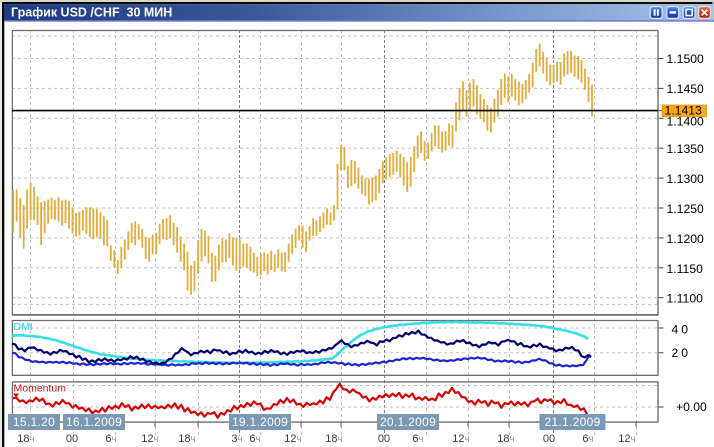 The width and height of the screenshot is (714, 447). What do you see at coordinates (685, 89) in the screenshot?
I see `svg-text: 1.1450` at bounding box center [685, 89].